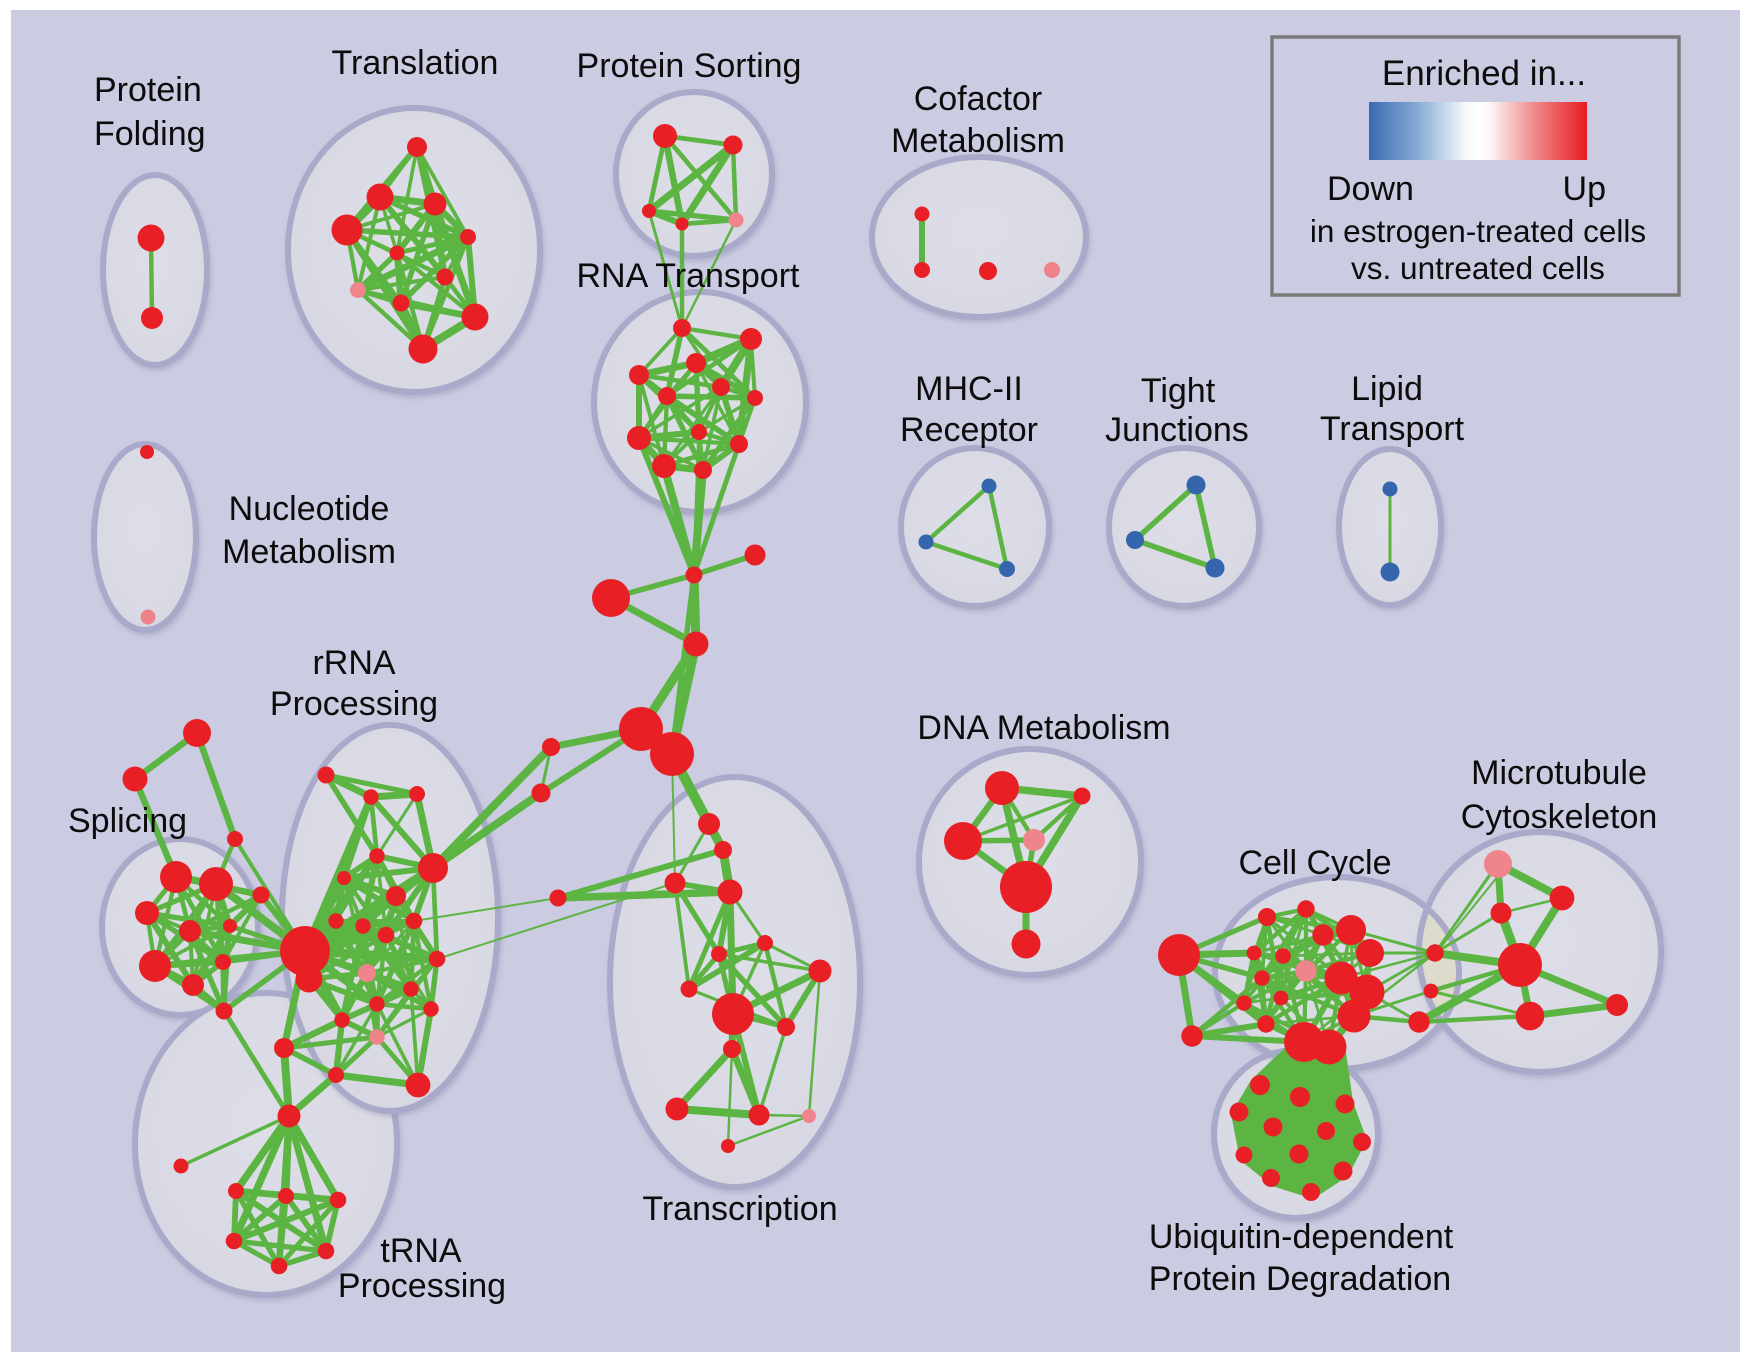  Describe the element at coordinates (1387, 389) in the screenshot. I see `svg-text: Lipid` at that location.